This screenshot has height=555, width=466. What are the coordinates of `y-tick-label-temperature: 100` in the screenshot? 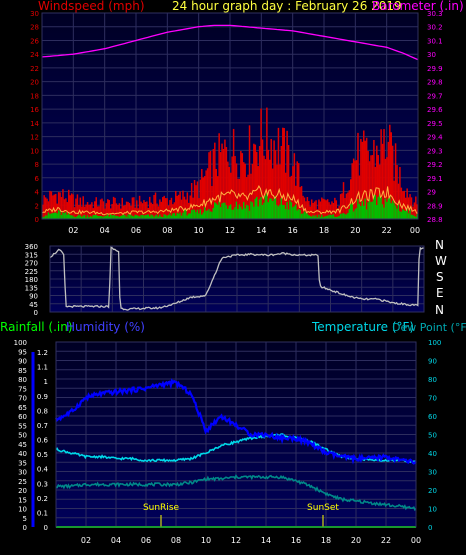 It's located at (434, 343).